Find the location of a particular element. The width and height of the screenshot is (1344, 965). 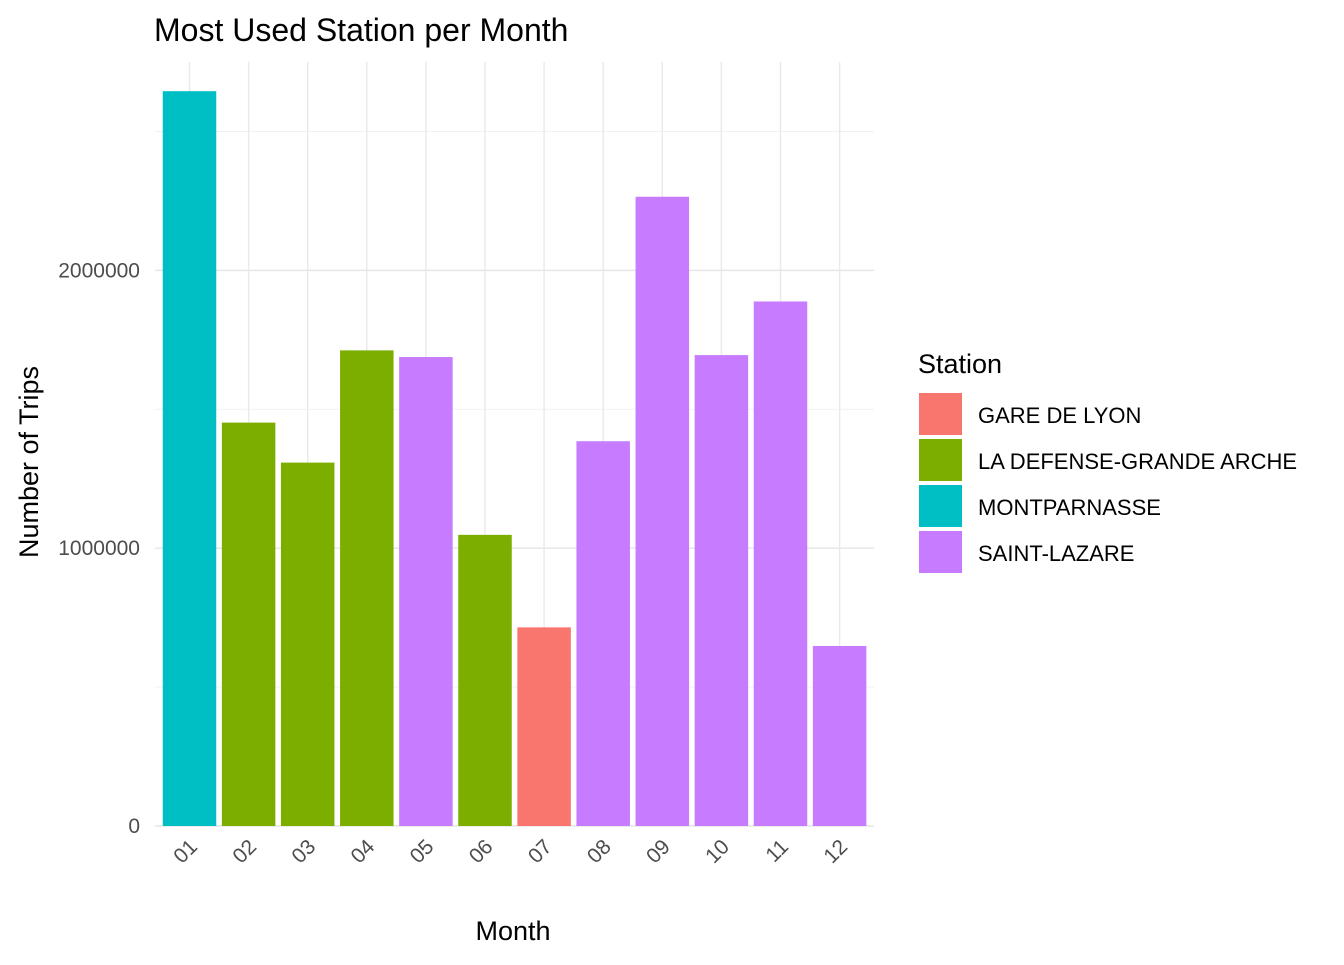

y-tick-label: 0 is located at coordinates (134, 826).